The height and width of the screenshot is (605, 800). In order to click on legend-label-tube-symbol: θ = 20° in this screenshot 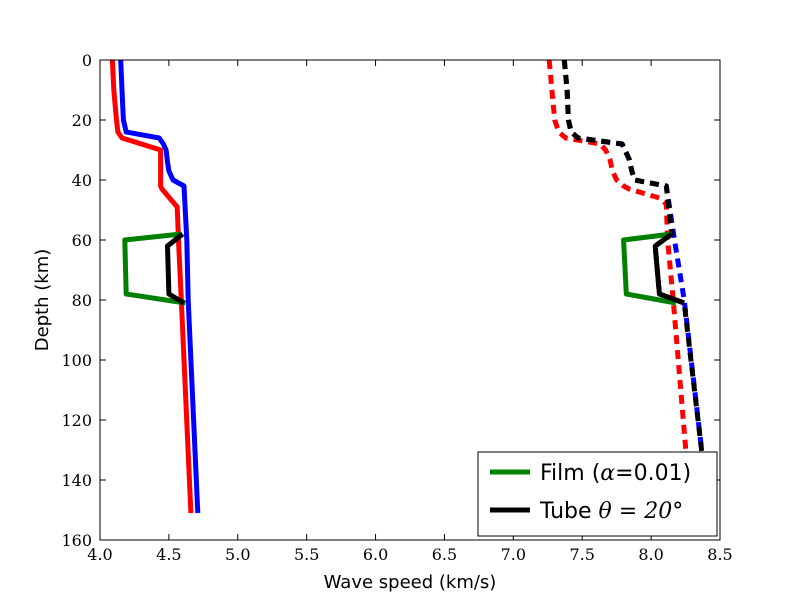, I will do `click(641, 511)`.